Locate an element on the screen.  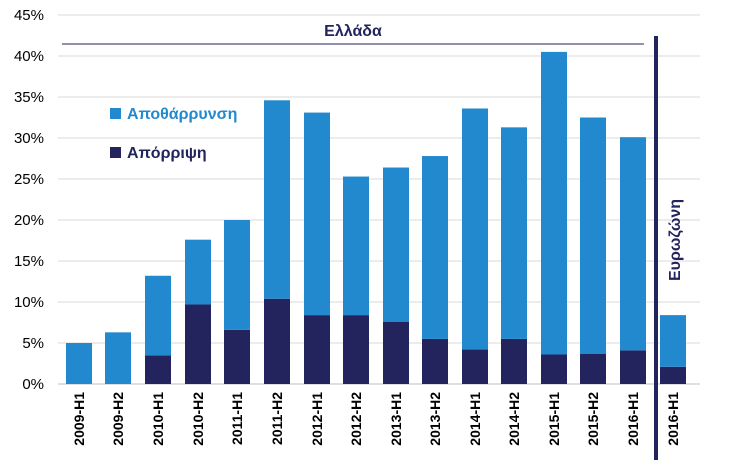
legend-swatch-rejection is located at coordinates (115, 152).